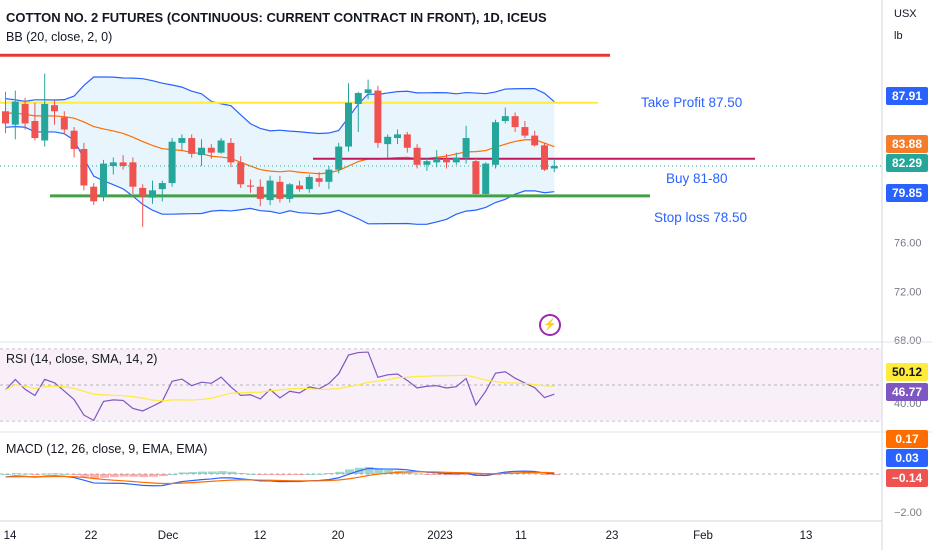  What do you see at coordinates (91, 536) in the screenshot?
I see `x-tick-label: 22` at bounding box center [91, 536].